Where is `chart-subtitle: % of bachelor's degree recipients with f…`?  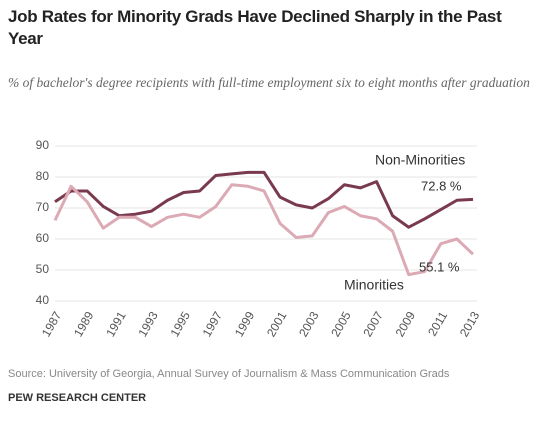
chart-subtitle: % of bachelor's degree recipients with f… is located at coordinates (269, 82).